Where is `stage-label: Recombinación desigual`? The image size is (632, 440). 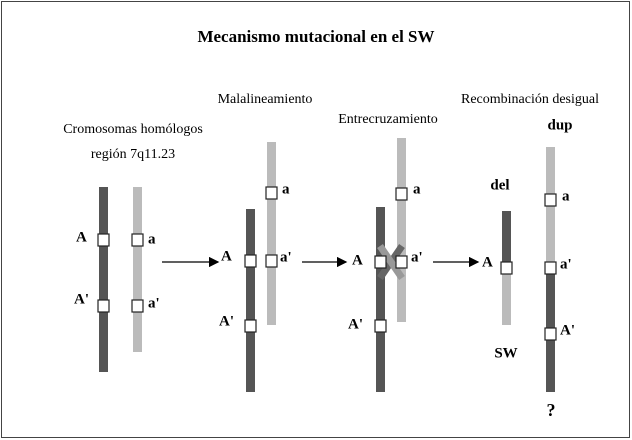
stage-label: Recombinación desigual is located at coordinates (530, 99).